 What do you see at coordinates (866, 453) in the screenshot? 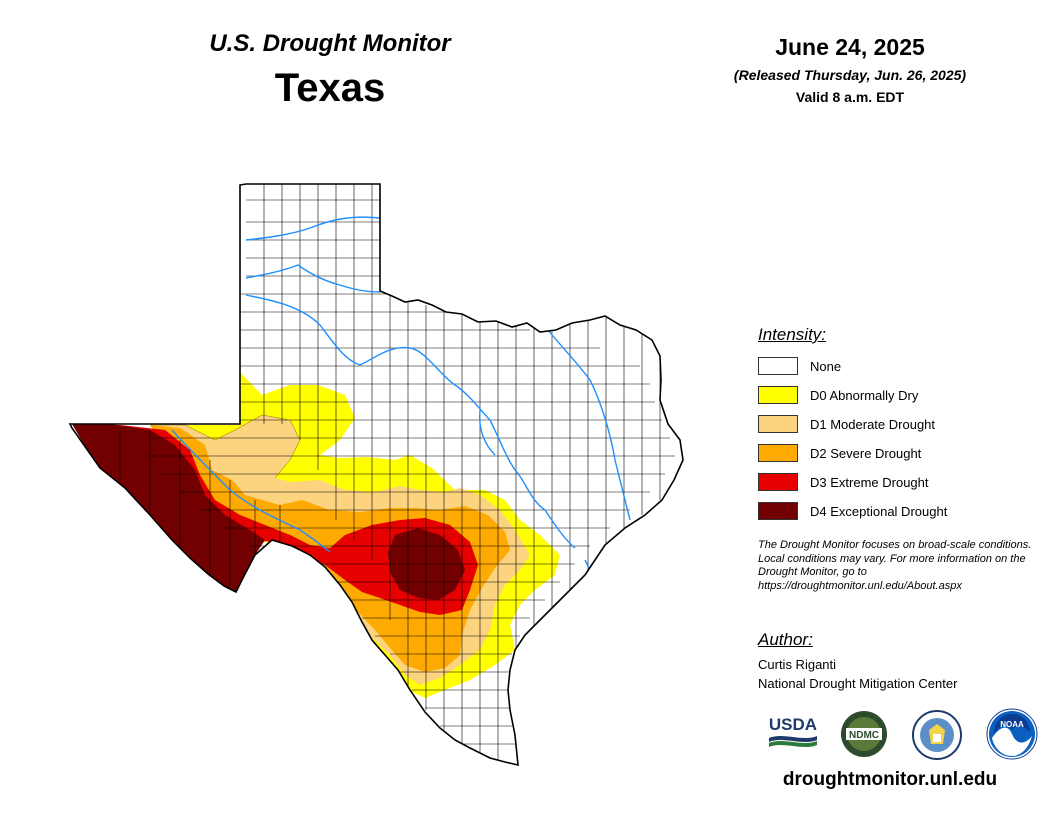
I see `legend-label-d2: D2 Severe Drought` at bounding box center [866, 453].